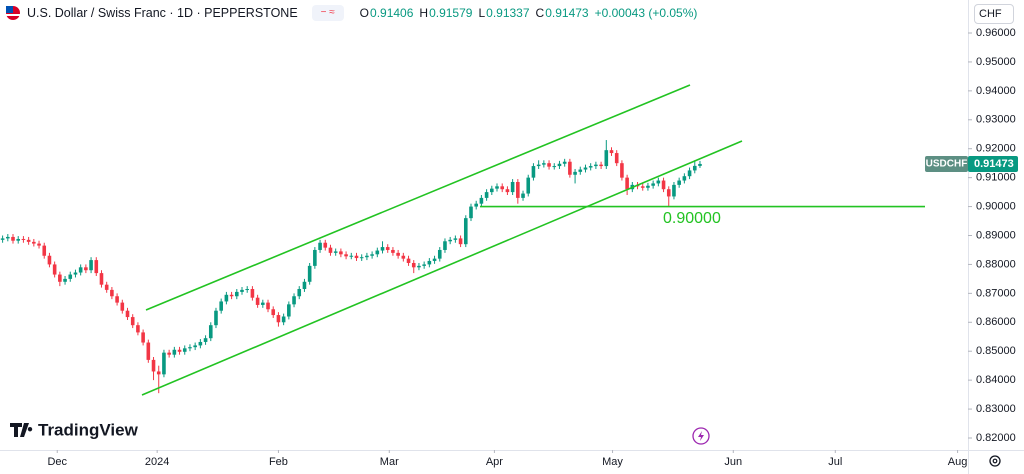 This screenshot has height=474, width=1024. What do you see at coordinates (327, 13) in the screenshot?
I see `indicator-toggle: − ≈` at bounding box center [327, 13].